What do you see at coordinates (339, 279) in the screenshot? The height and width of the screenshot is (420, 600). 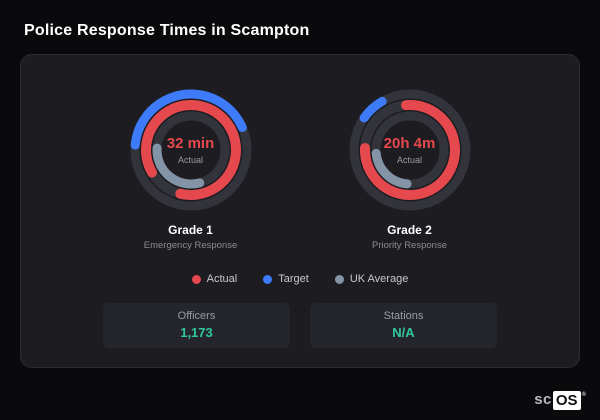 I see `legend-dot-uk-average` at bounding box center [339, 279].